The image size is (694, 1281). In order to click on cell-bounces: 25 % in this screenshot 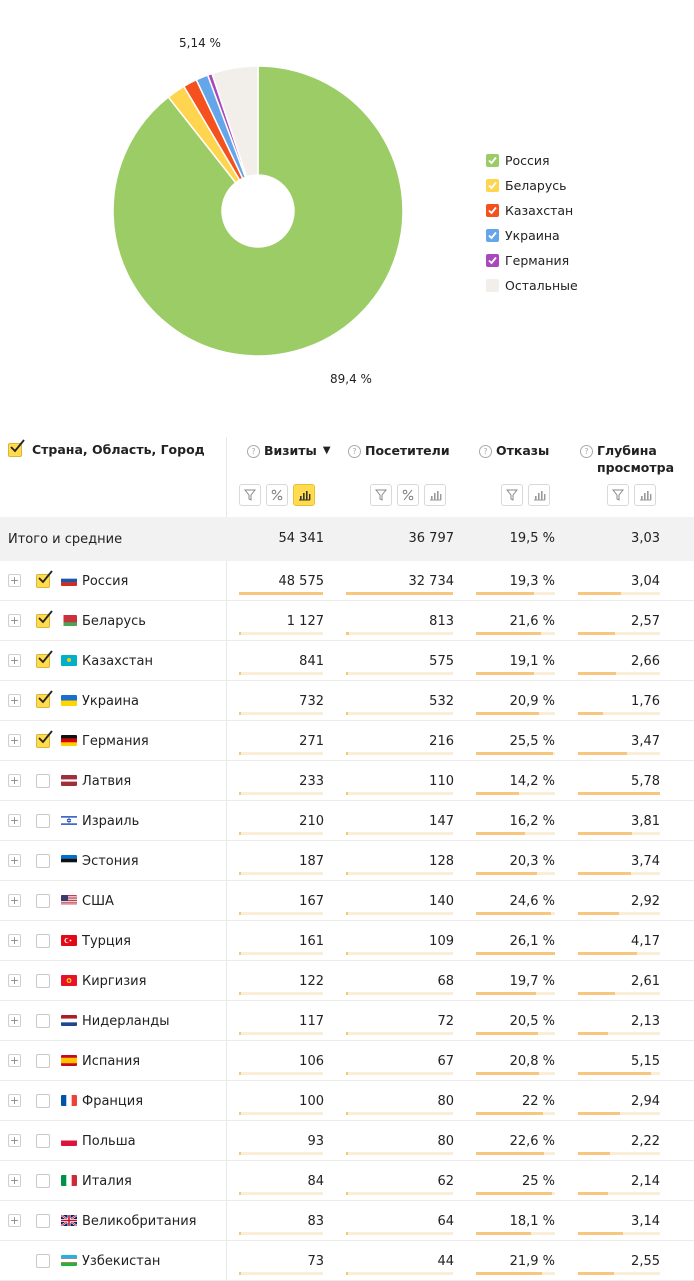, I will do `click(538, 1181)`.